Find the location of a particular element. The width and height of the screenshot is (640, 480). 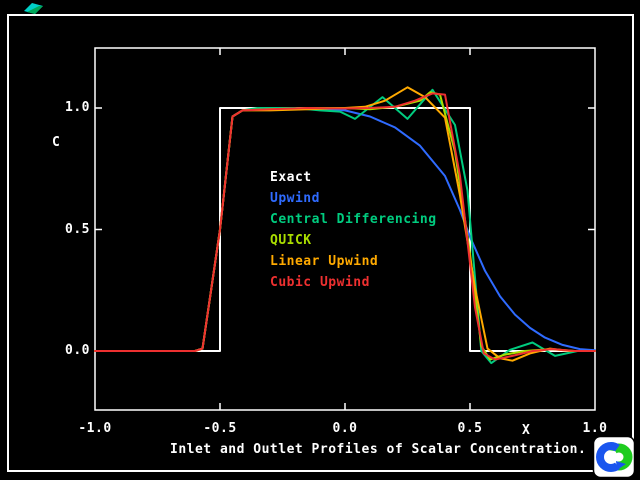

y-tick-label: 0.0 is located at coordinates (77, 350).